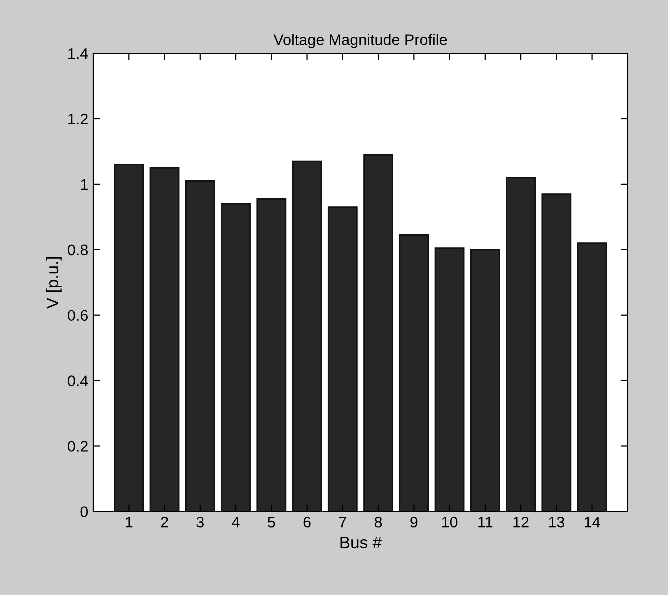 The width and height of the screenshot is (668, 595). Describe the element at coordinates (414, 522) in the screenshot. I see `x-tick-label: 9` at that location.